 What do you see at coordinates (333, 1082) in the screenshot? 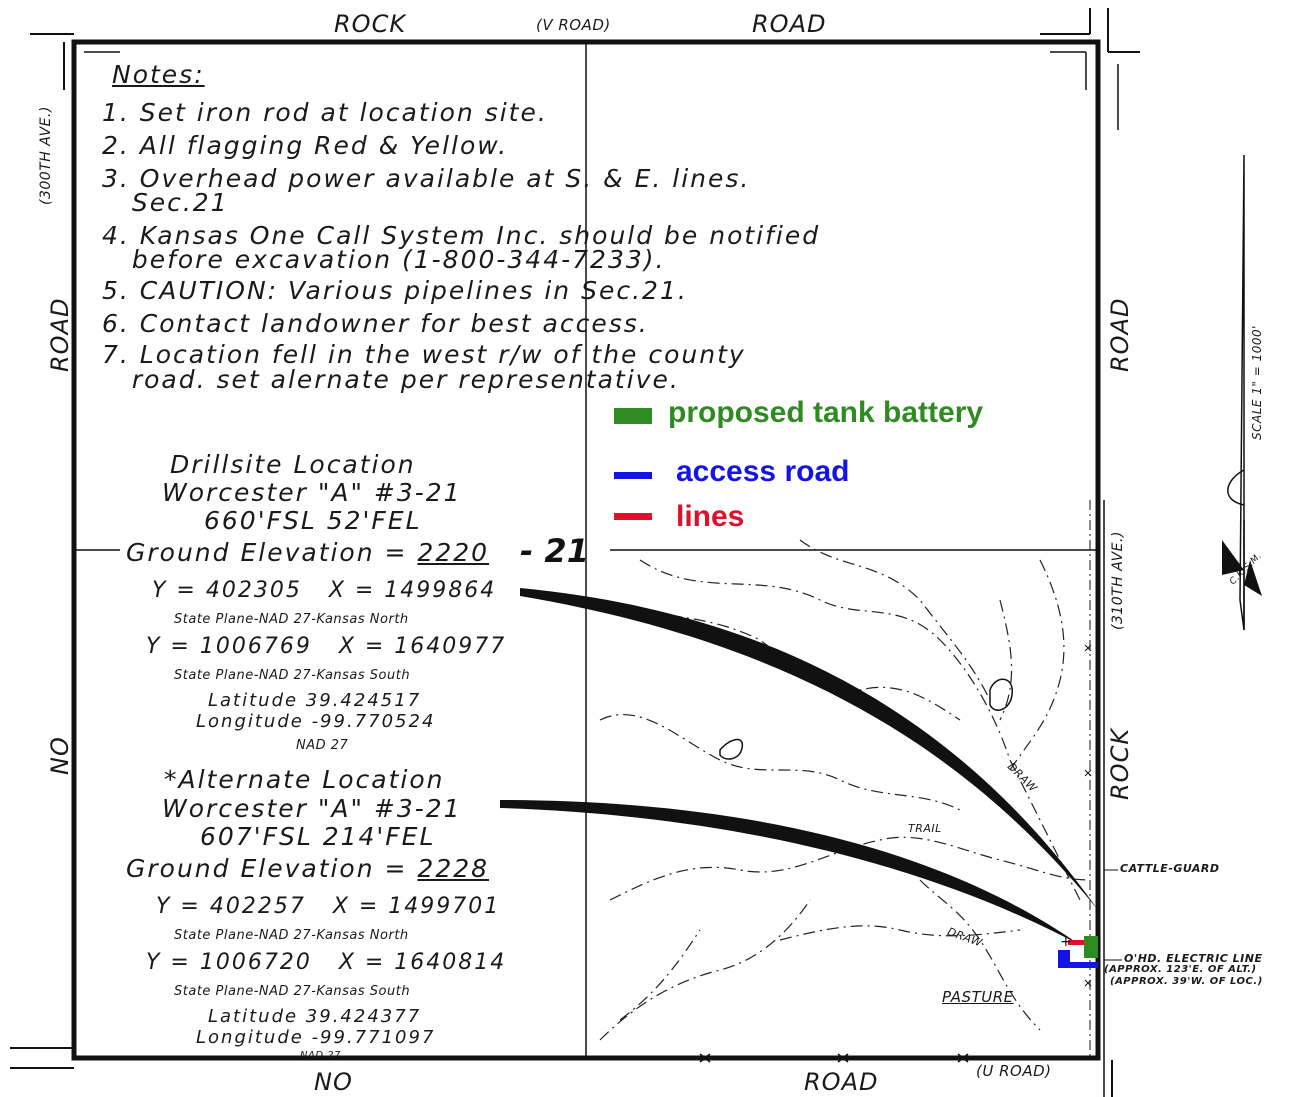
I see `road-label-bottom-no: NO` at bounding box center [333, 1082].